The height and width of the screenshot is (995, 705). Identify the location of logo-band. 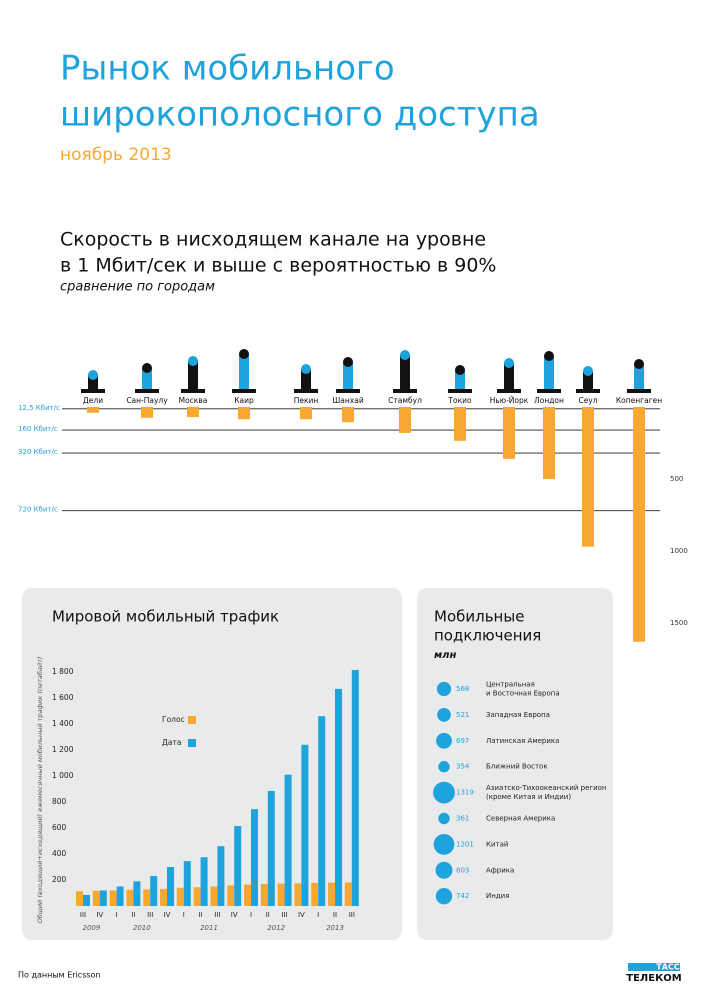
(654, 967).